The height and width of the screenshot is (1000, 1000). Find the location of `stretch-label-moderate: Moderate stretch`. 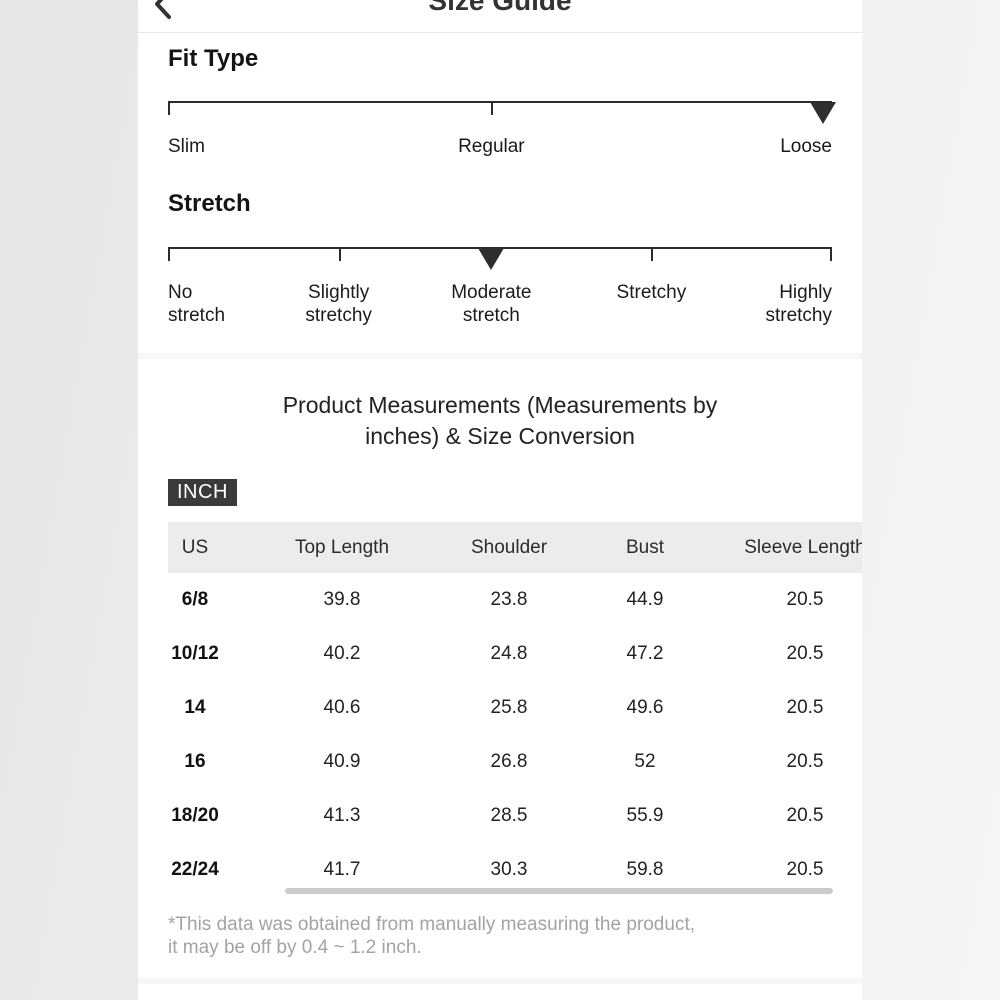

stretch-label-moderate: Moderate stretch is located at coordinates (491, 304).